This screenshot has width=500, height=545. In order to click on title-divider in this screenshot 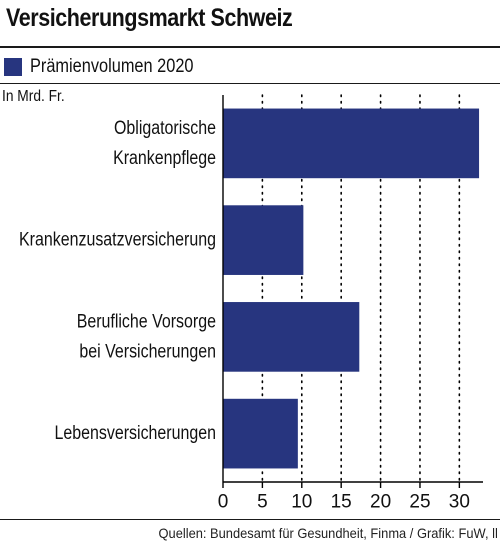, I will do `click(250, 47)`.